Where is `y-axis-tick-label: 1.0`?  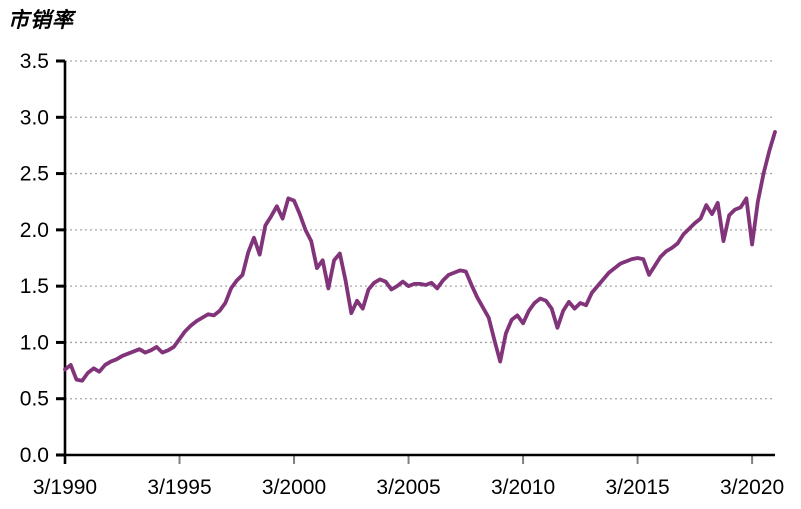 y-axis-tick-label: 1.0 is located at coordinates (34, 342).